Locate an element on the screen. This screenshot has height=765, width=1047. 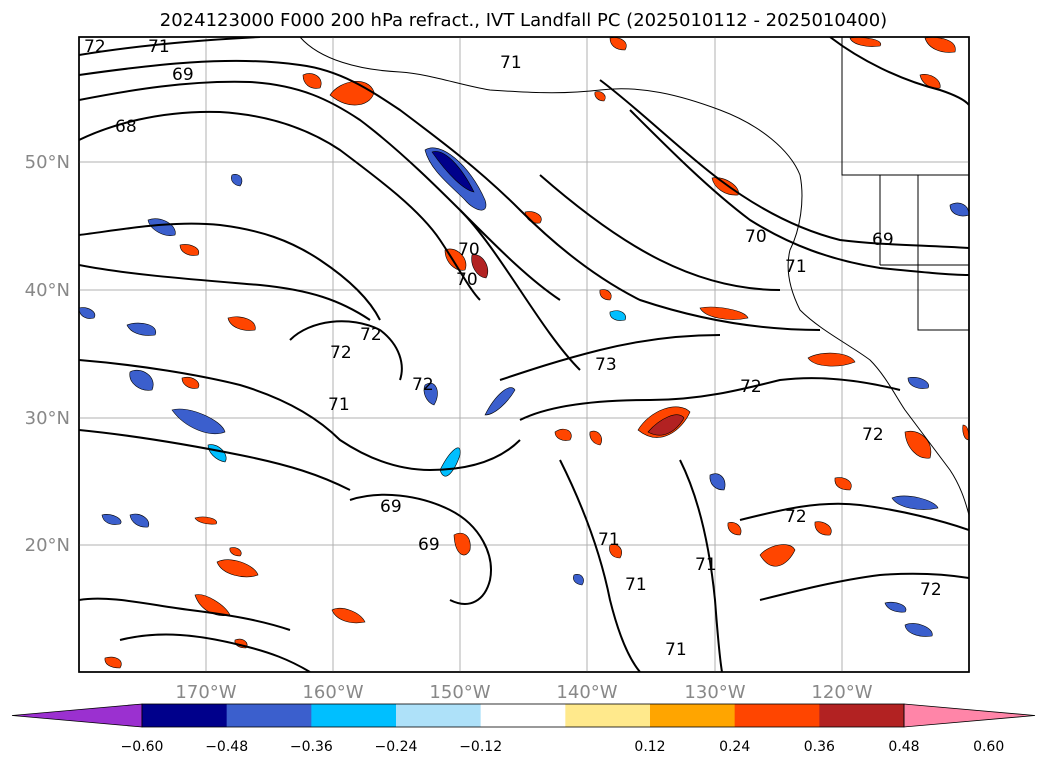
colorbar-tick-label: 0.12 is located at coordinates (649, 747).